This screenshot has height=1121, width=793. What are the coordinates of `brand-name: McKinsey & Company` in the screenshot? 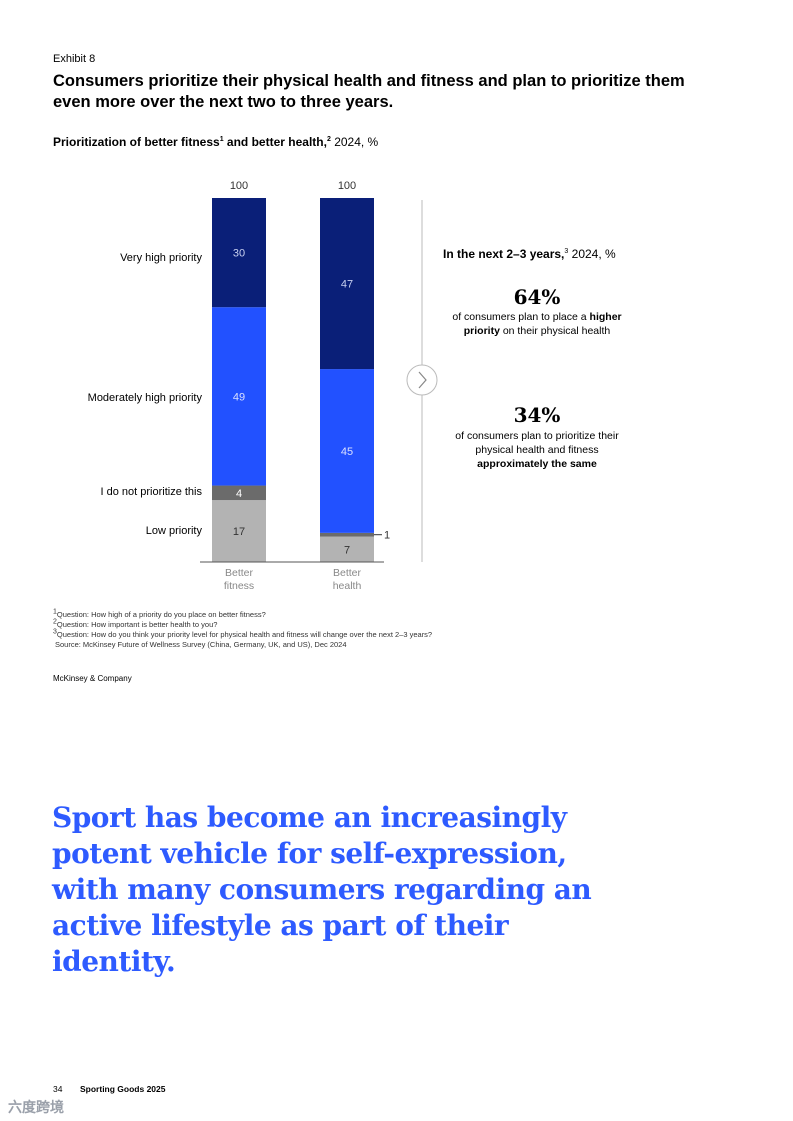 It's located at (92, 678).